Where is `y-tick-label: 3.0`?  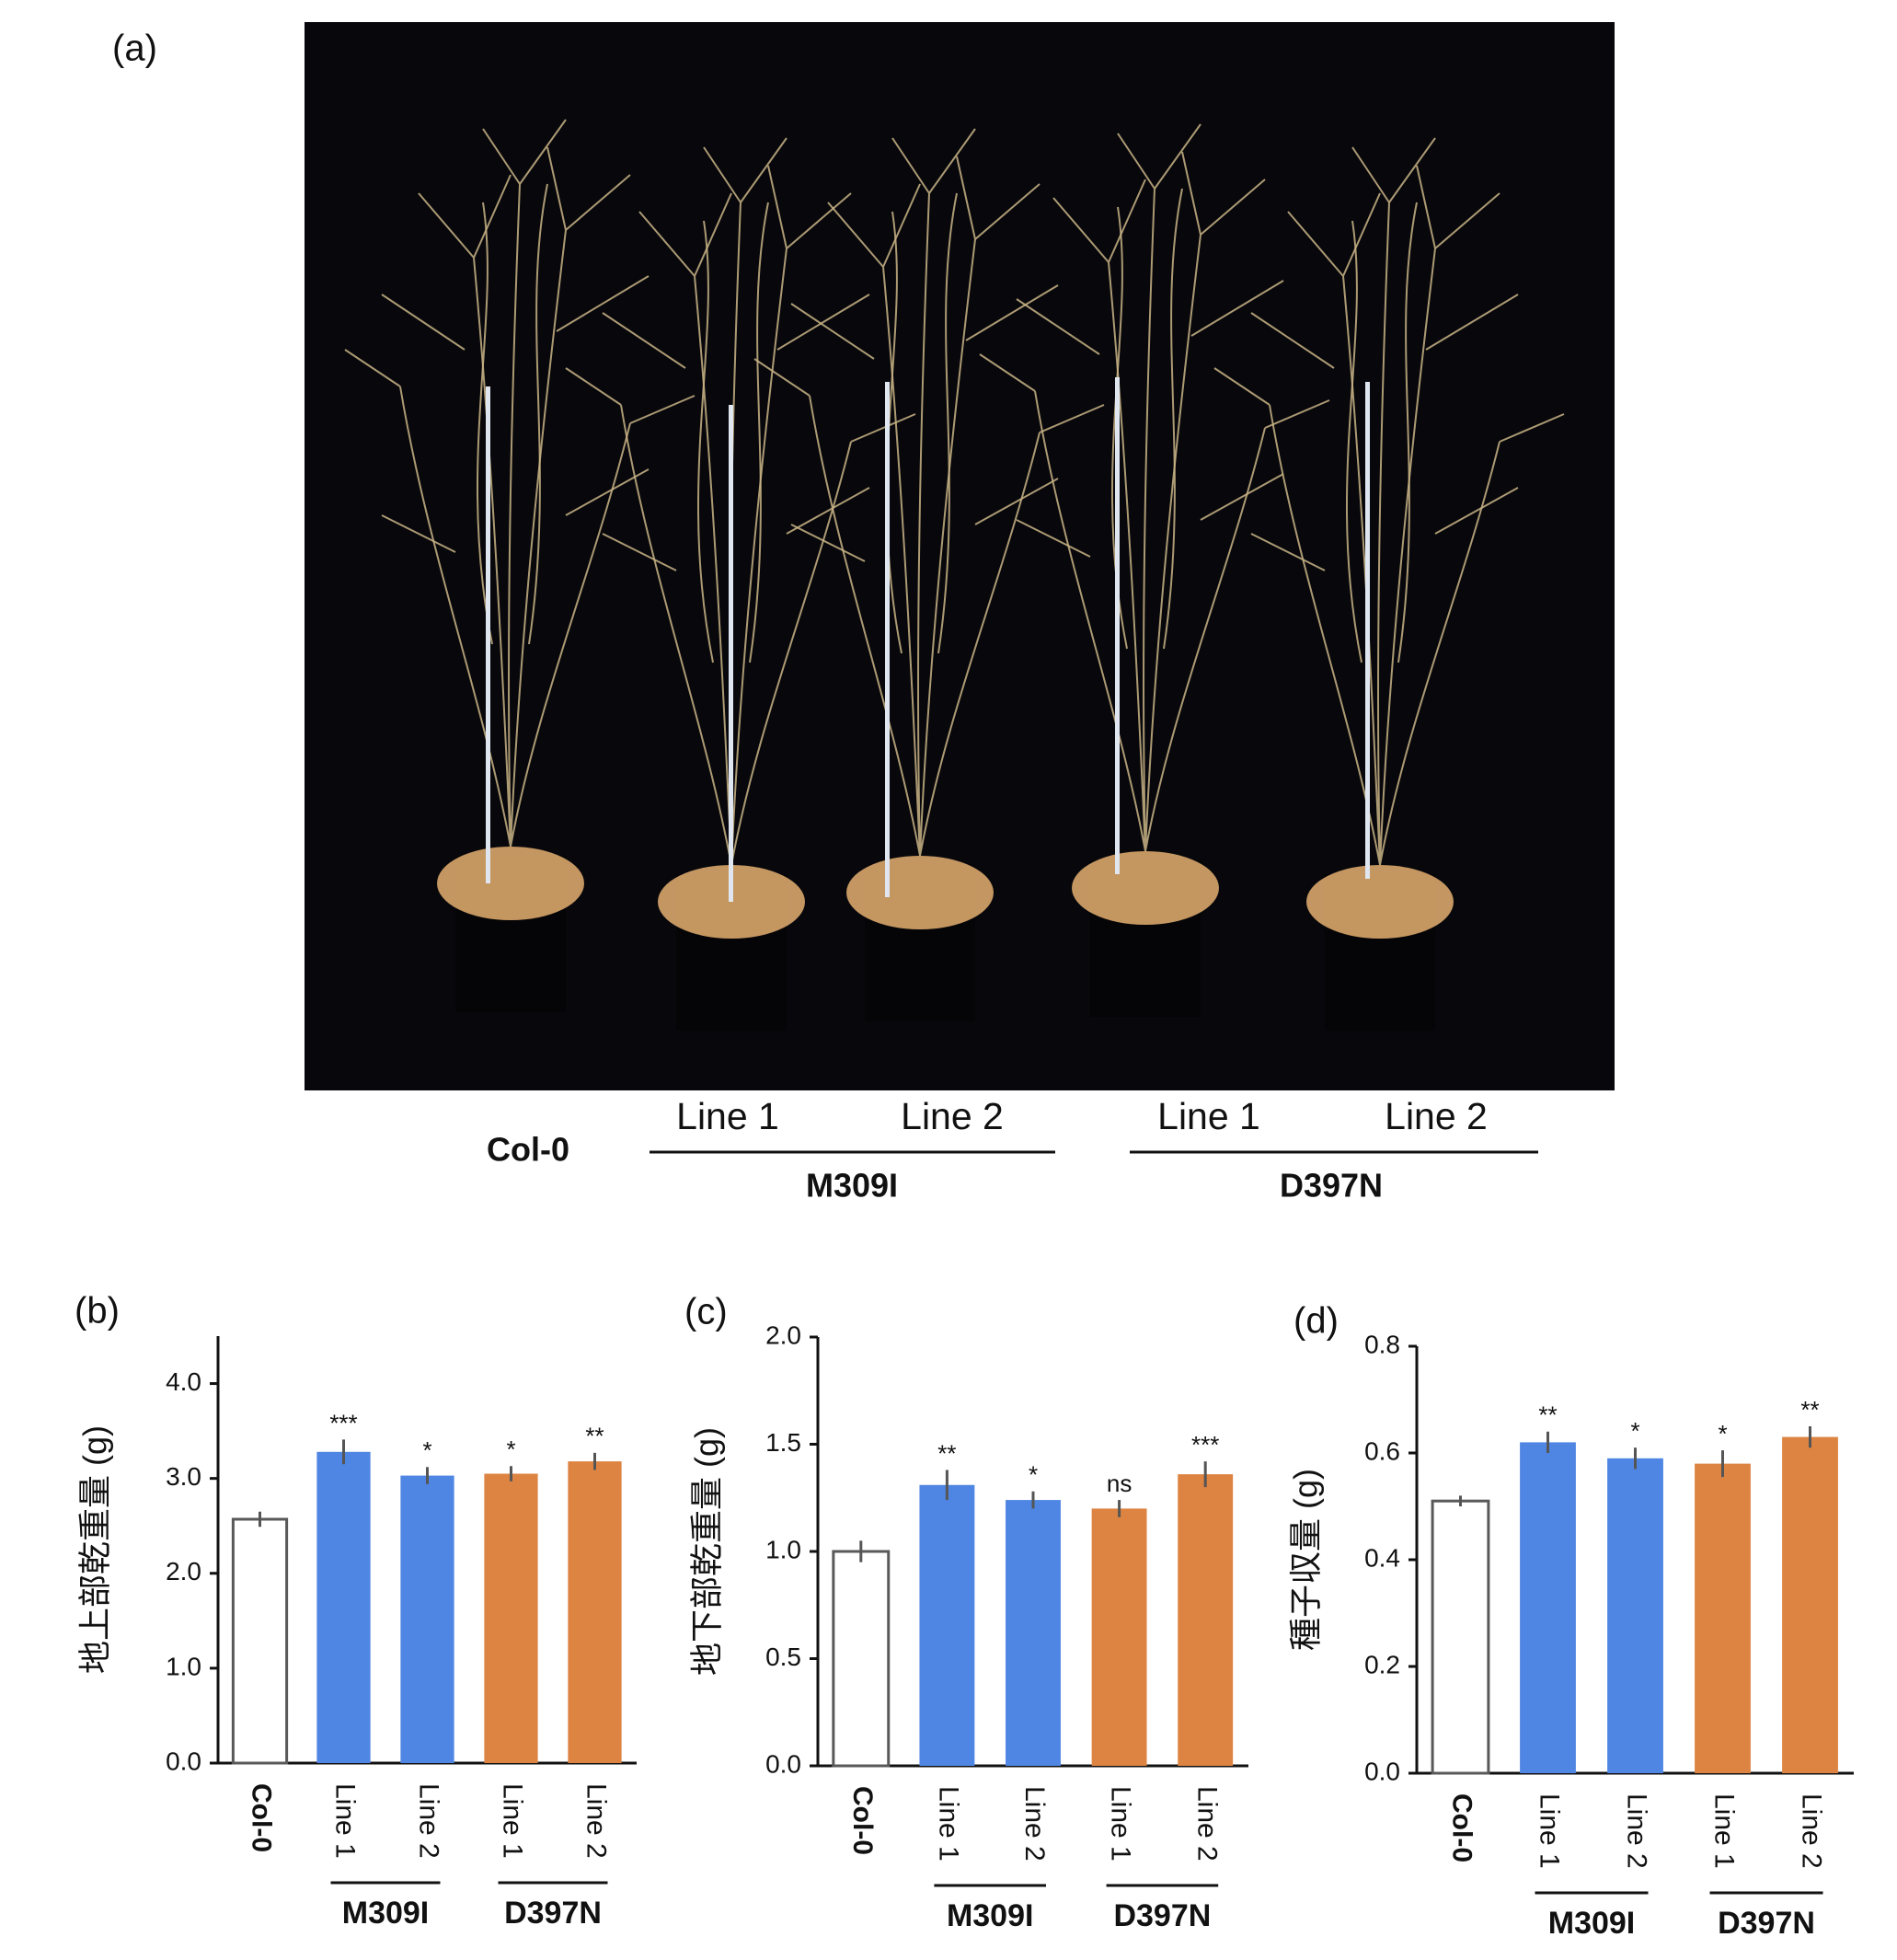
y-tick-label: 3.0 is located at coordinates (183, 1476).